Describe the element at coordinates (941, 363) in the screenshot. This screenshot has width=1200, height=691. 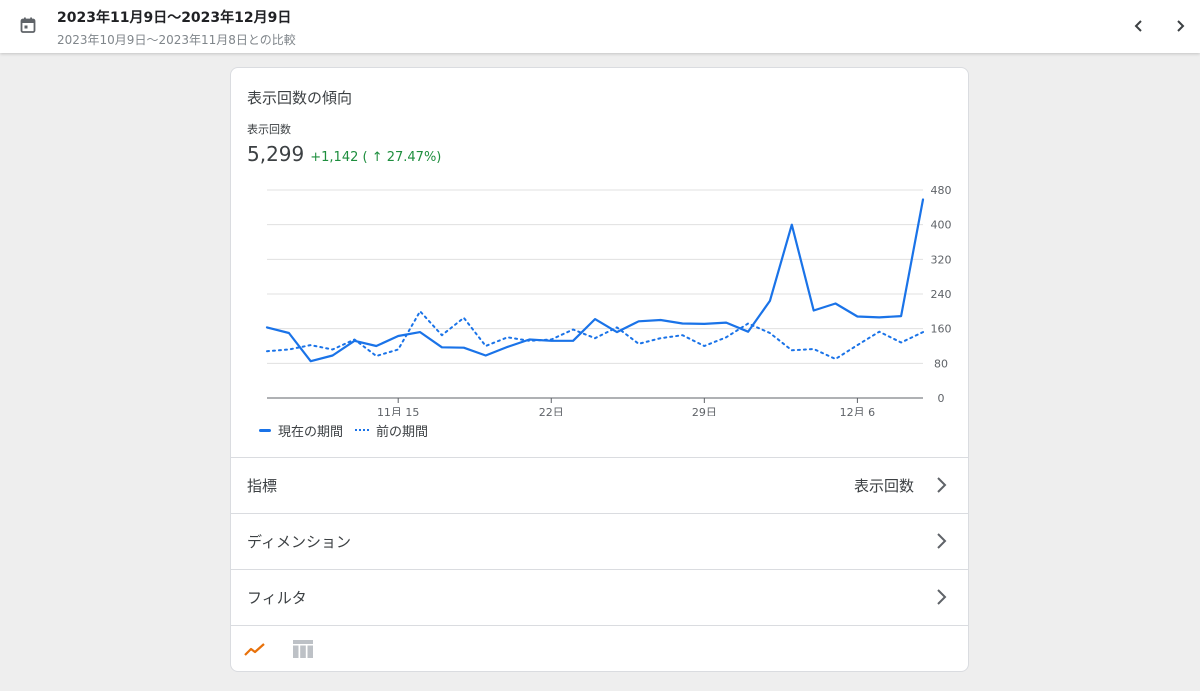
I see `y-tick-label: 80` at that location.